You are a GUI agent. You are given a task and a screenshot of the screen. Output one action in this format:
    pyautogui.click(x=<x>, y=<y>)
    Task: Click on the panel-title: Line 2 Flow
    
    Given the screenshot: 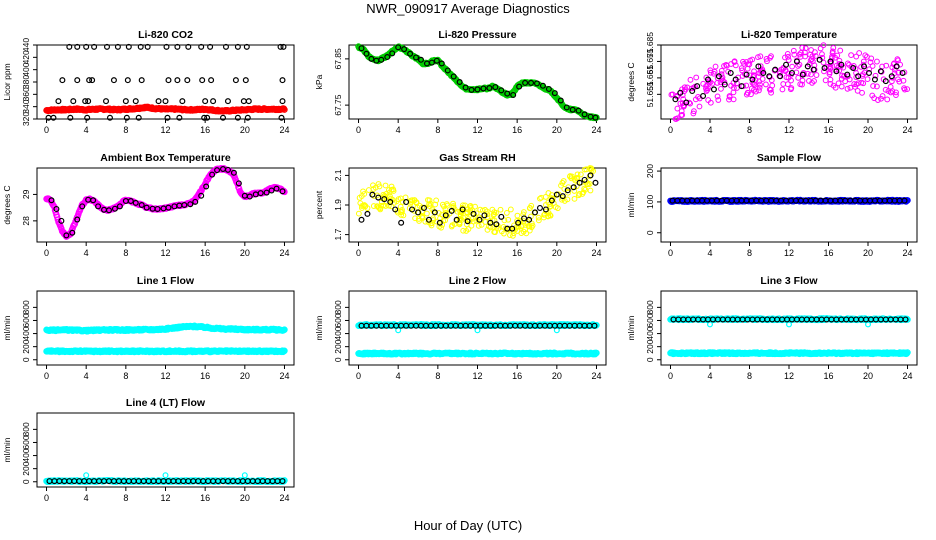 What is the action you would take?
    pyautogui.click(x=478, y=281)
    